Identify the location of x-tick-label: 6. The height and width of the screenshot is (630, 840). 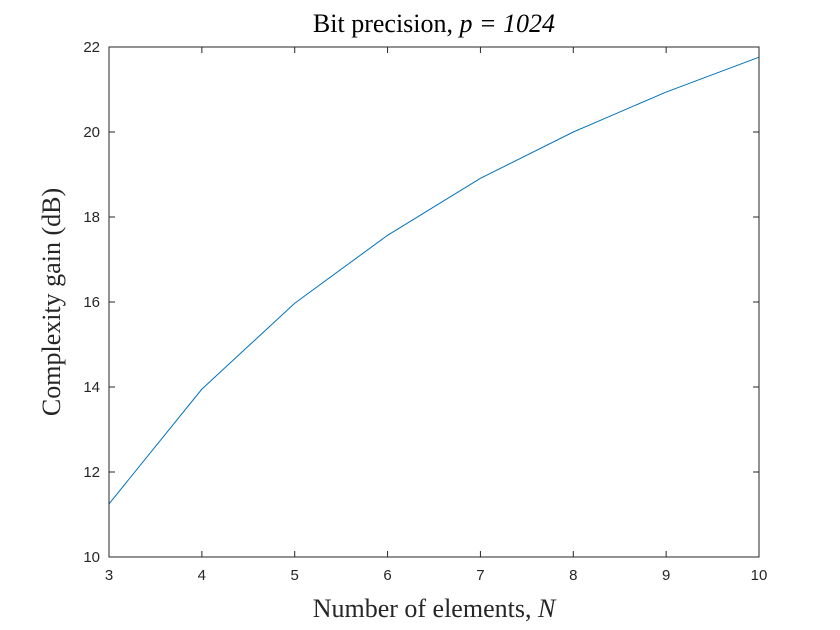
(387, 575).